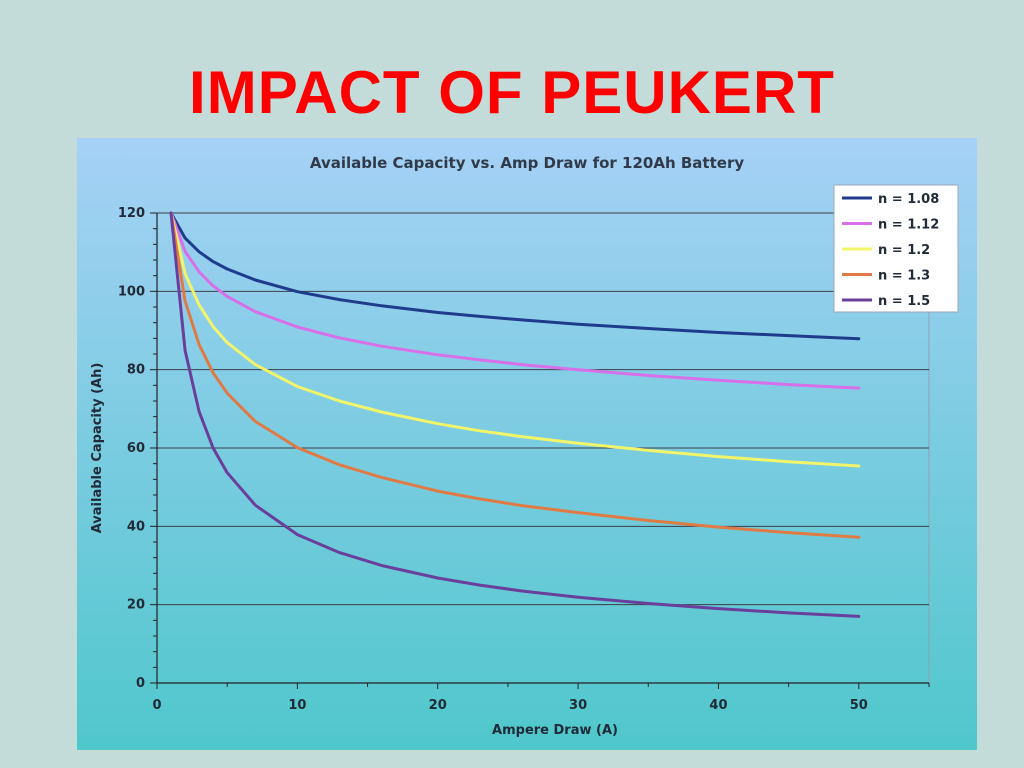 This screenshot has height=768, width=1024. What do you see at coordinates (438, 705) in the screenshot?
I see `x-tick-label: 20` at bounding box center [438, 705].